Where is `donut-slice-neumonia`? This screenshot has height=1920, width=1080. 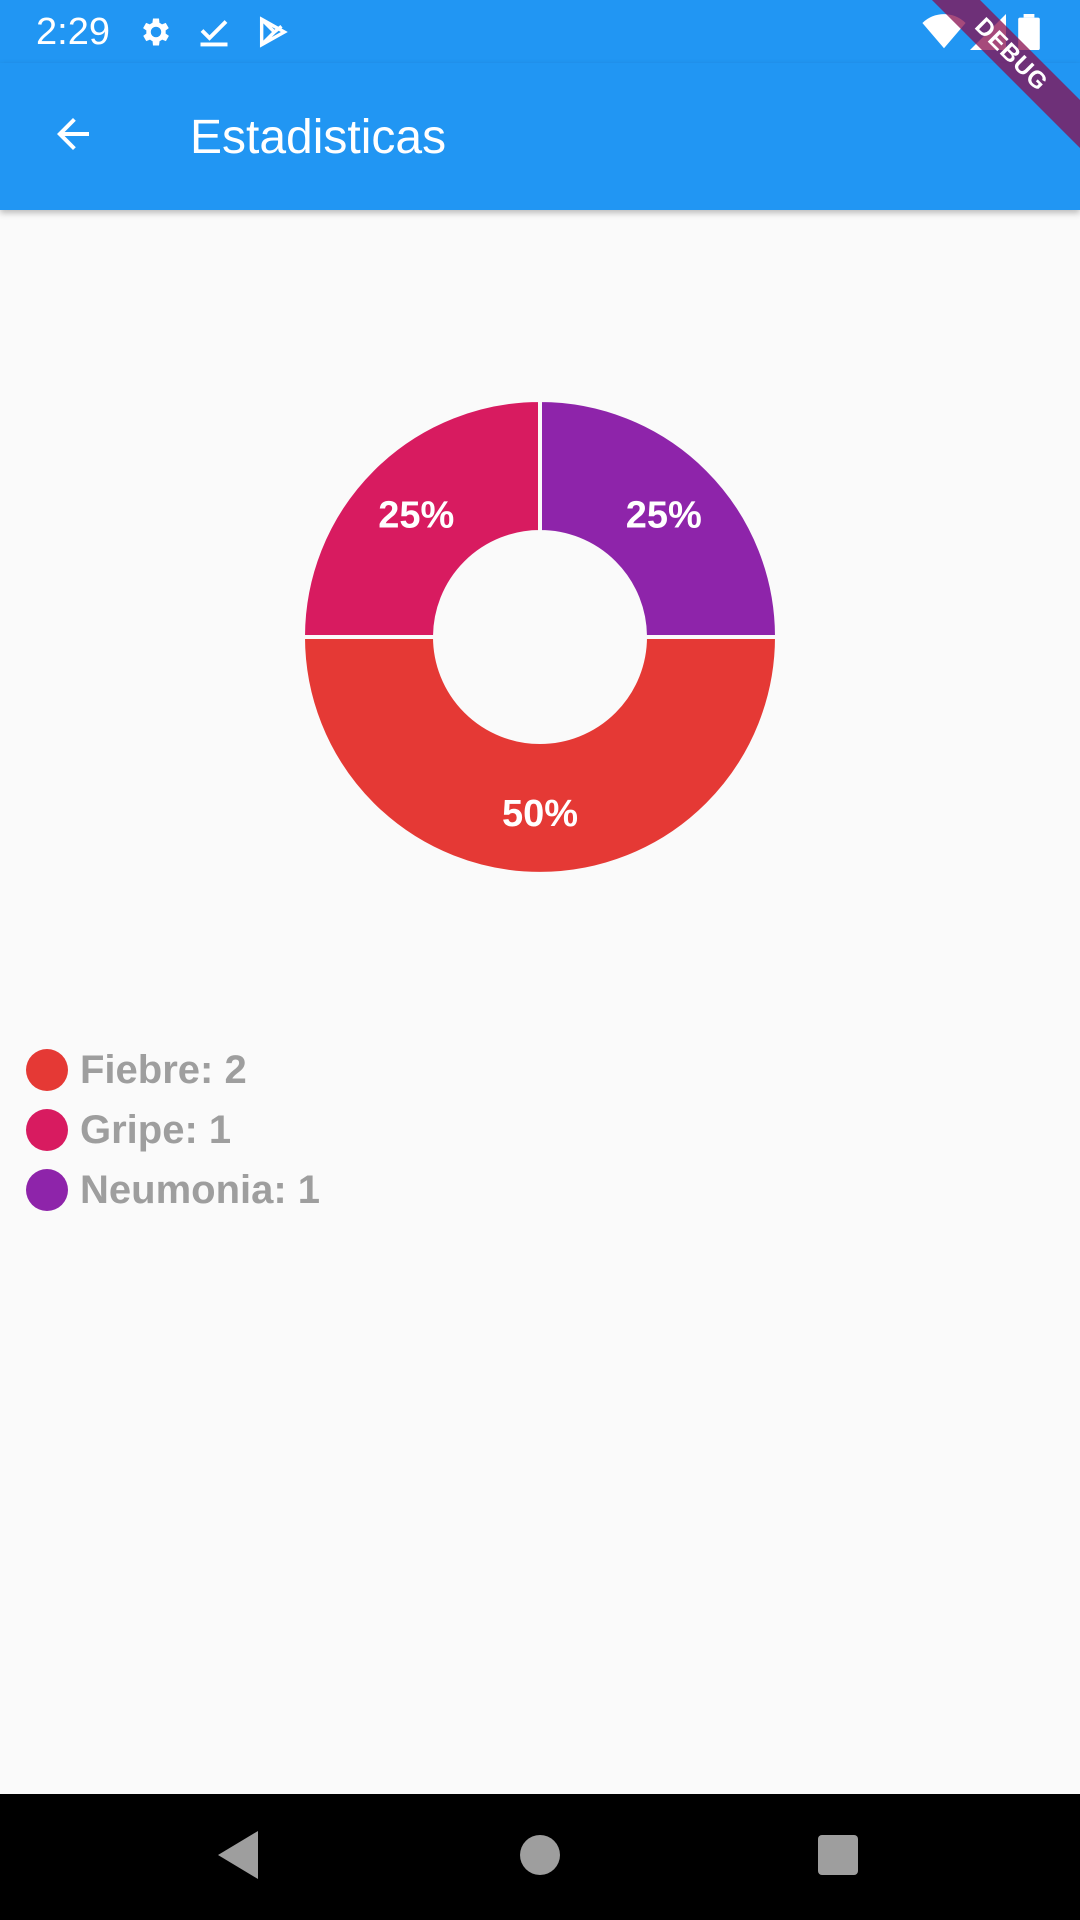
donut-slice-neumonia is located at coordinates (659, 518).